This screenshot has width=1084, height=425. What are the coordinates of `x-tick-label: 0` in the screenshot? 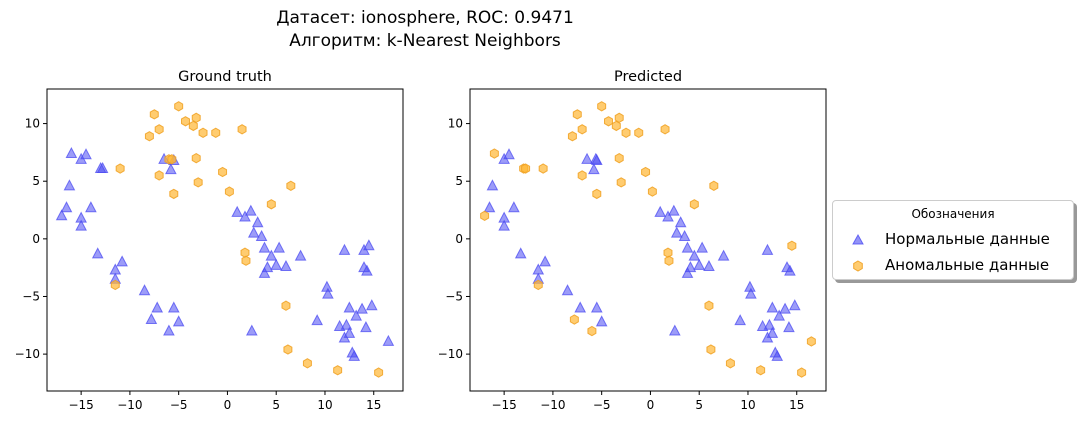 It's located at (651, 405).